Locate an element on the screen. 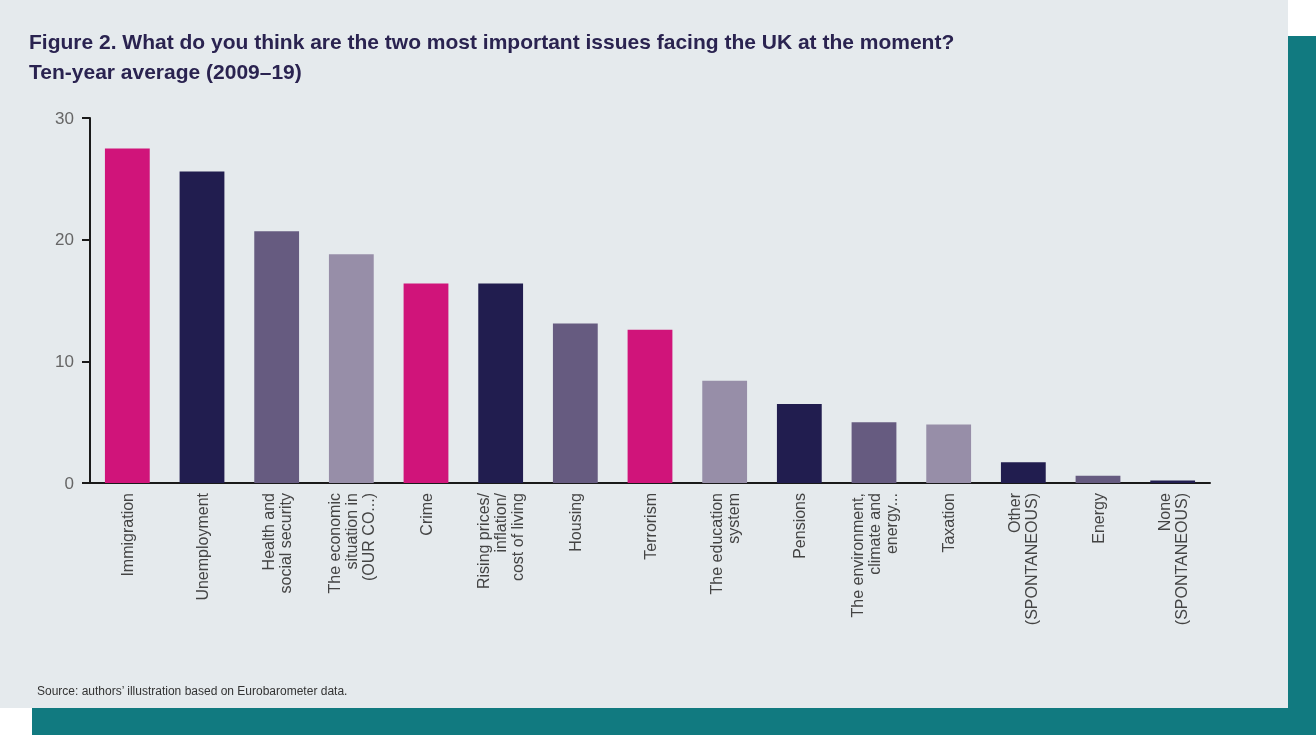 This screenshot has width=1316, height=735. x-tick-label: Rising prices/ inflation/ cost of living is located at coordinates (501, 541).